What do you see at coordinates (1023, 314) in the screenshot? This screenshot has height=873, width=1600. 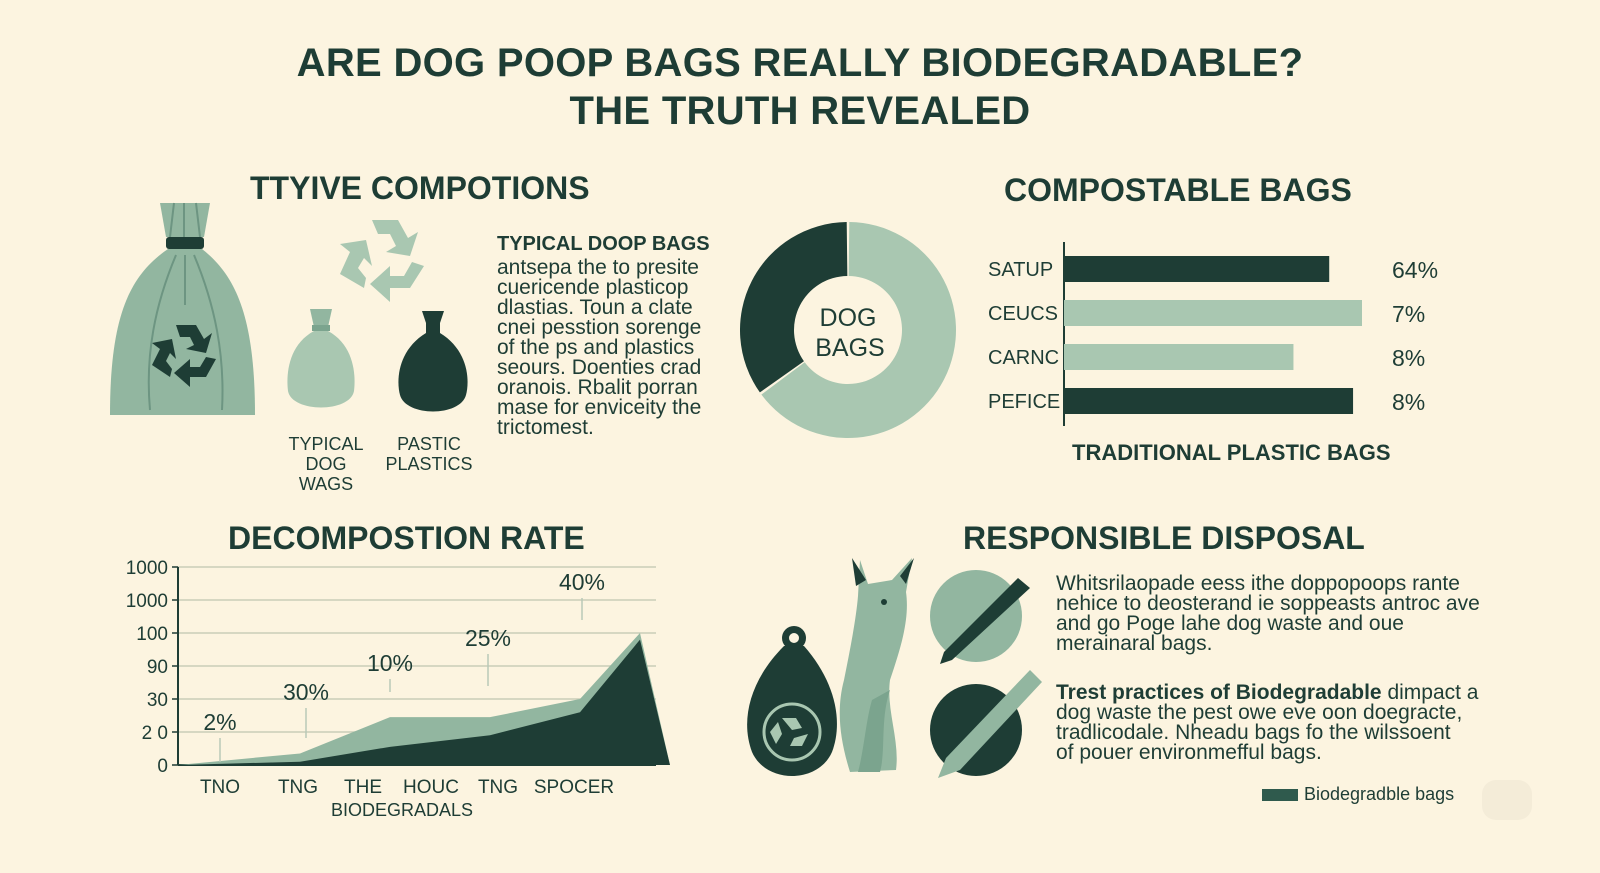 I see `bar-category-label: CEUCS` at bounding box center [1023, 314].